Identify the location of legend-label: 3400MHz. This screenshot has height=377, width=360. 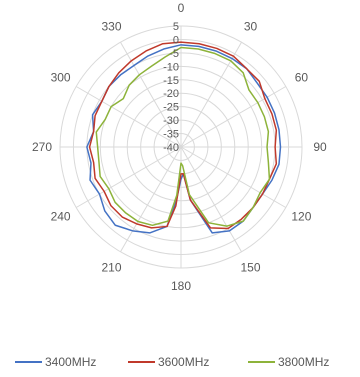
(70, 362).